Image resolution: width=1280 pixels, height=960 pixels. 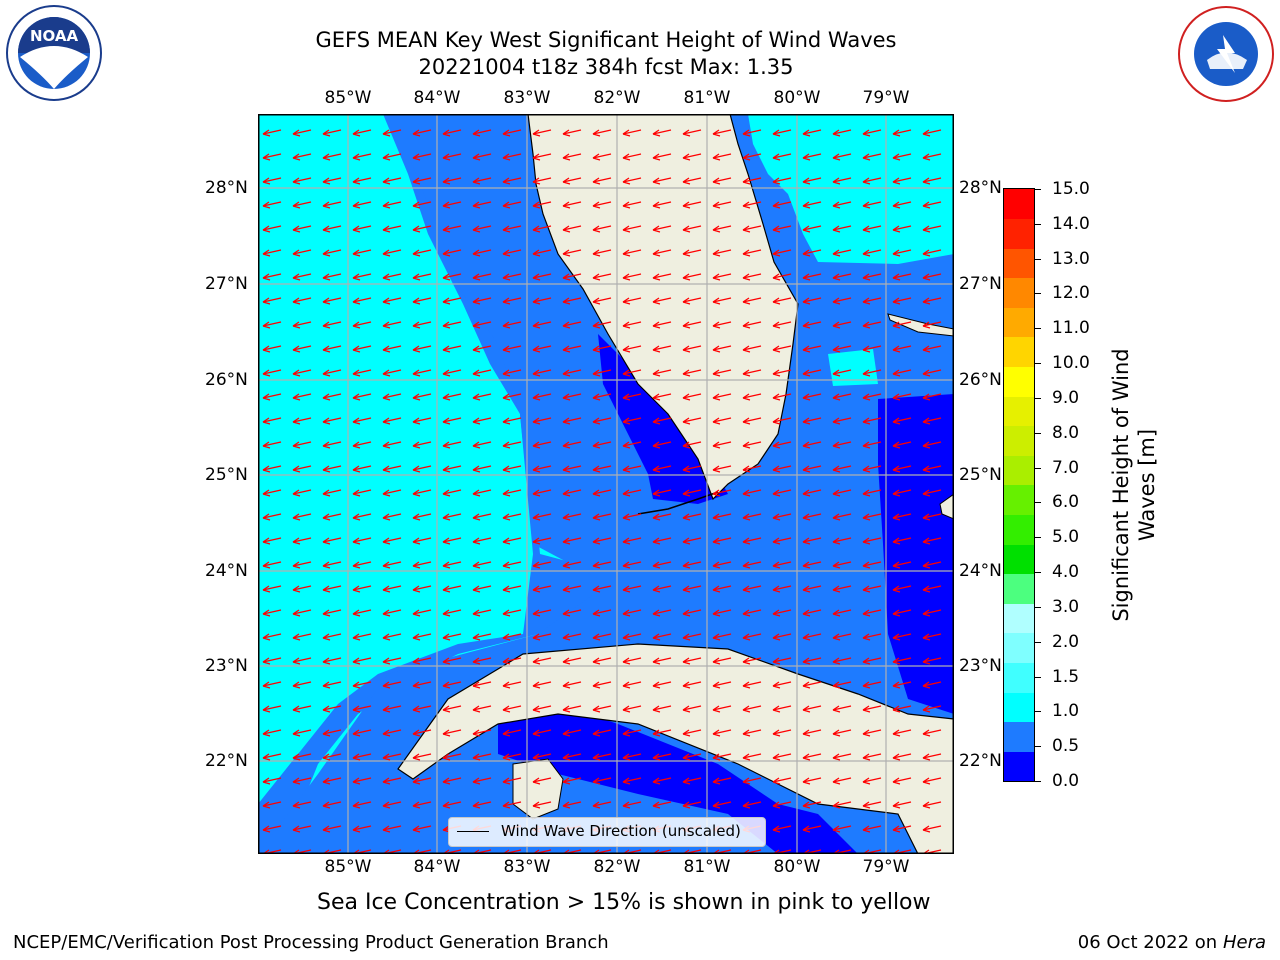 I want to click on colorbar-tick-label: 1.5, so click(x=1066, y=676).